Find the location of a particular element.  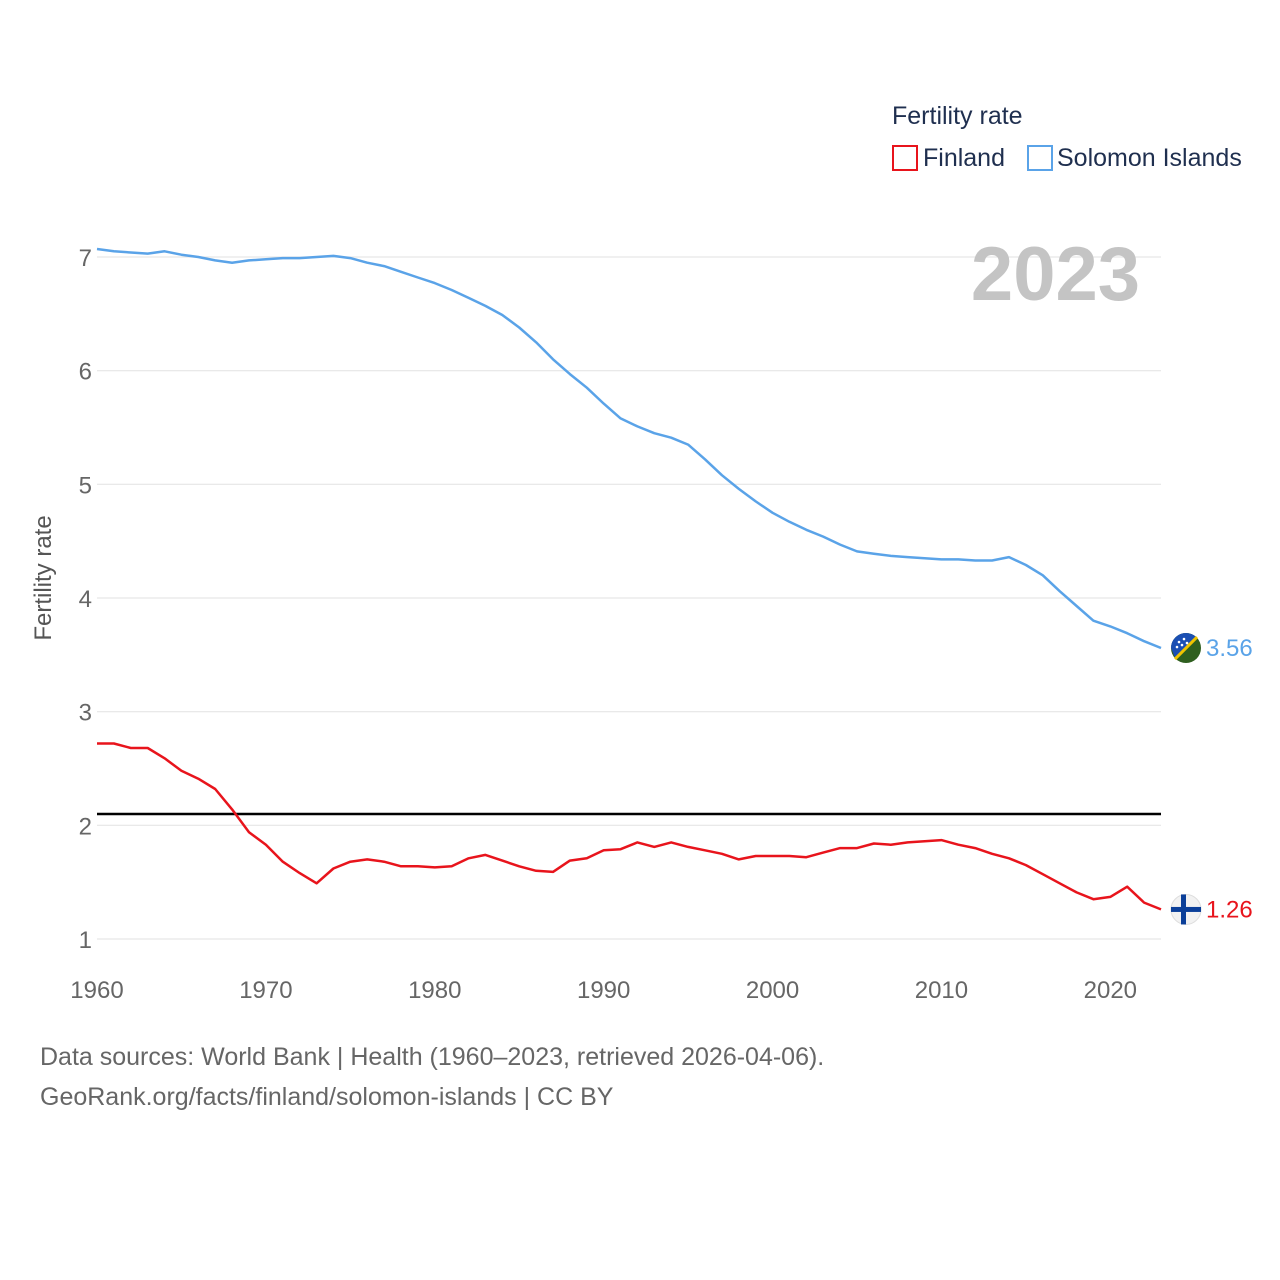

y-tick-label-1: 1 is located at coordinates (85, 940).